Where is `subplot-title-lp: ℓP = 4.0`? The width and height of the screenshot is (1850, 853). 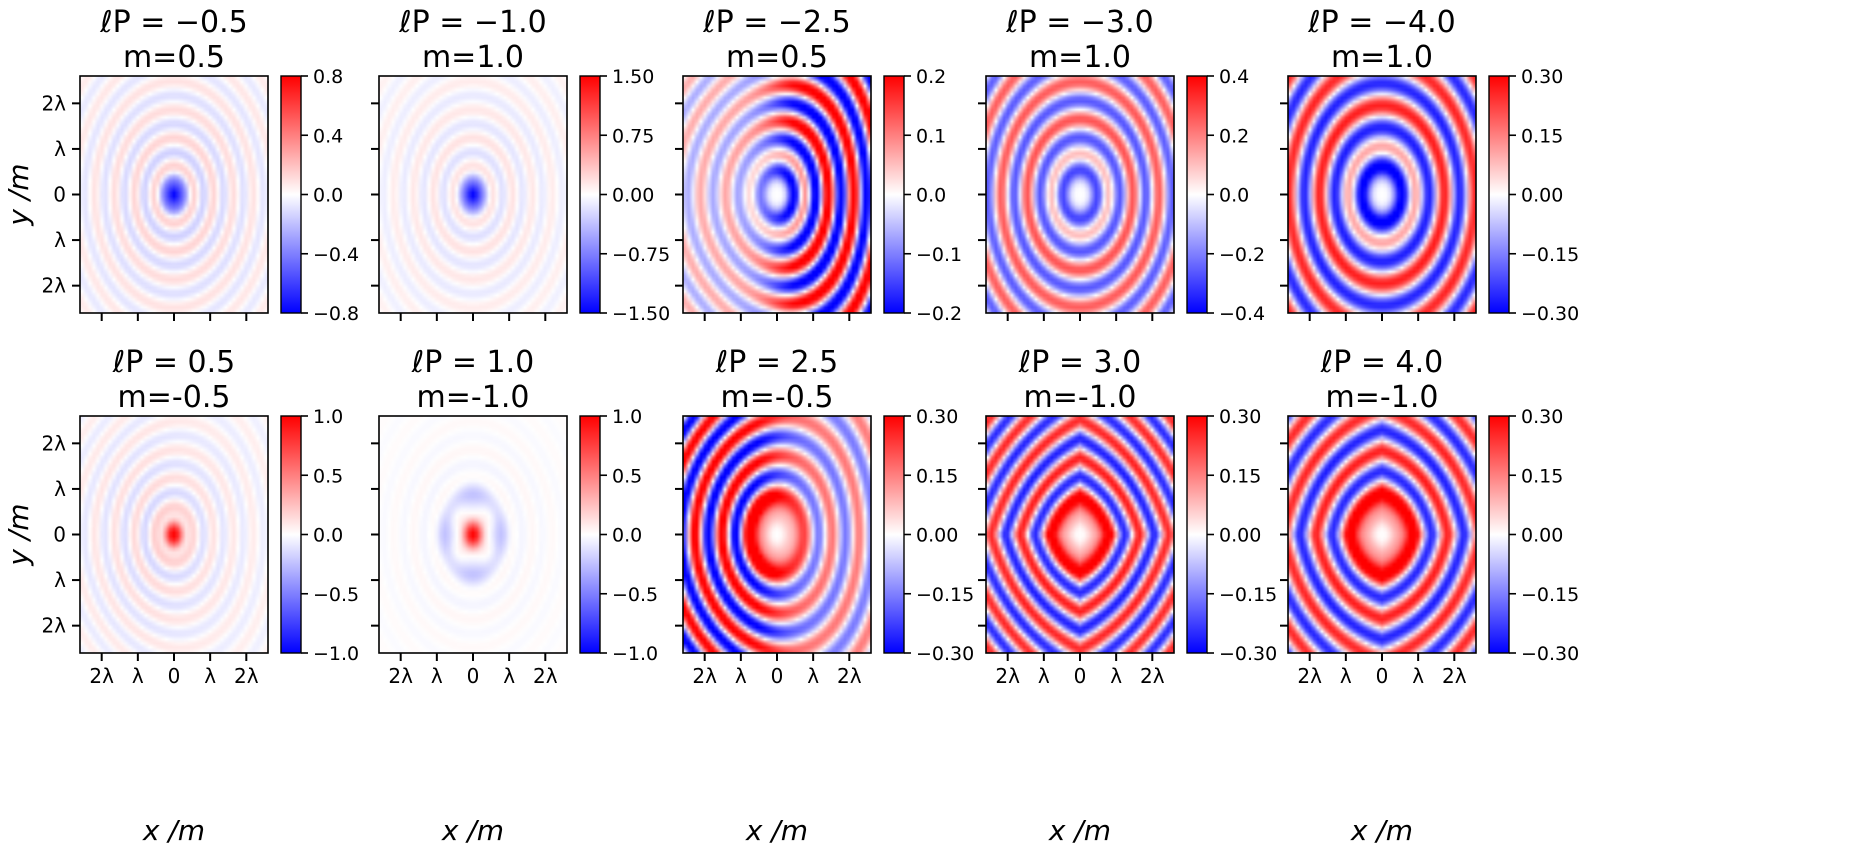
subplot-title-lp: ℓP = 4.0 is located at coordinates (1381, 362).